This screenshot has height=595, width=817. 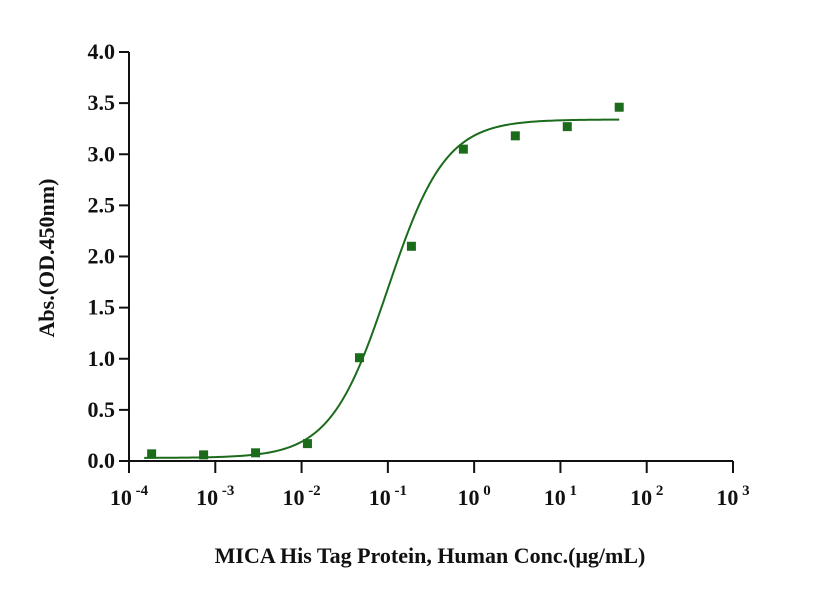 What do you see at coordinates (102, 204) in the screenshot?
I see `y-tick-label: 2.5` at bounding box center [102, 204].